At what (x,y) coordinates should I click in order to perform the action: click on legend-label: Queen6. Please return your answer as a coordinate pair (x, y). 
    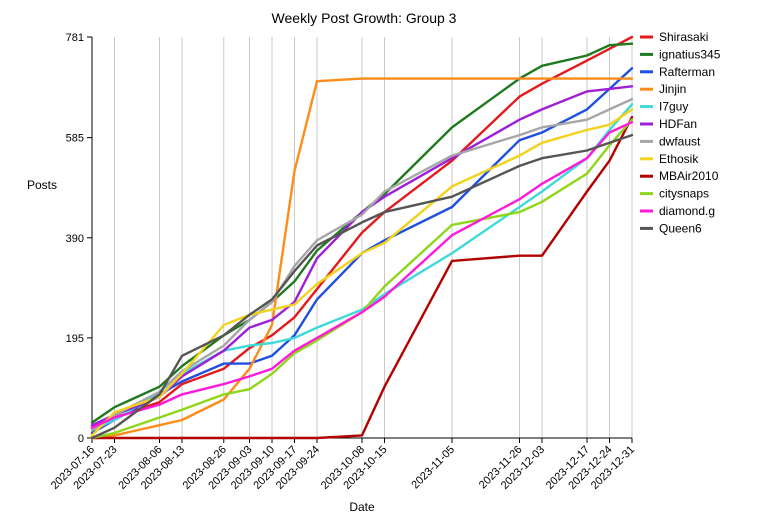
    Looking at the image, I should click on (680, 228).